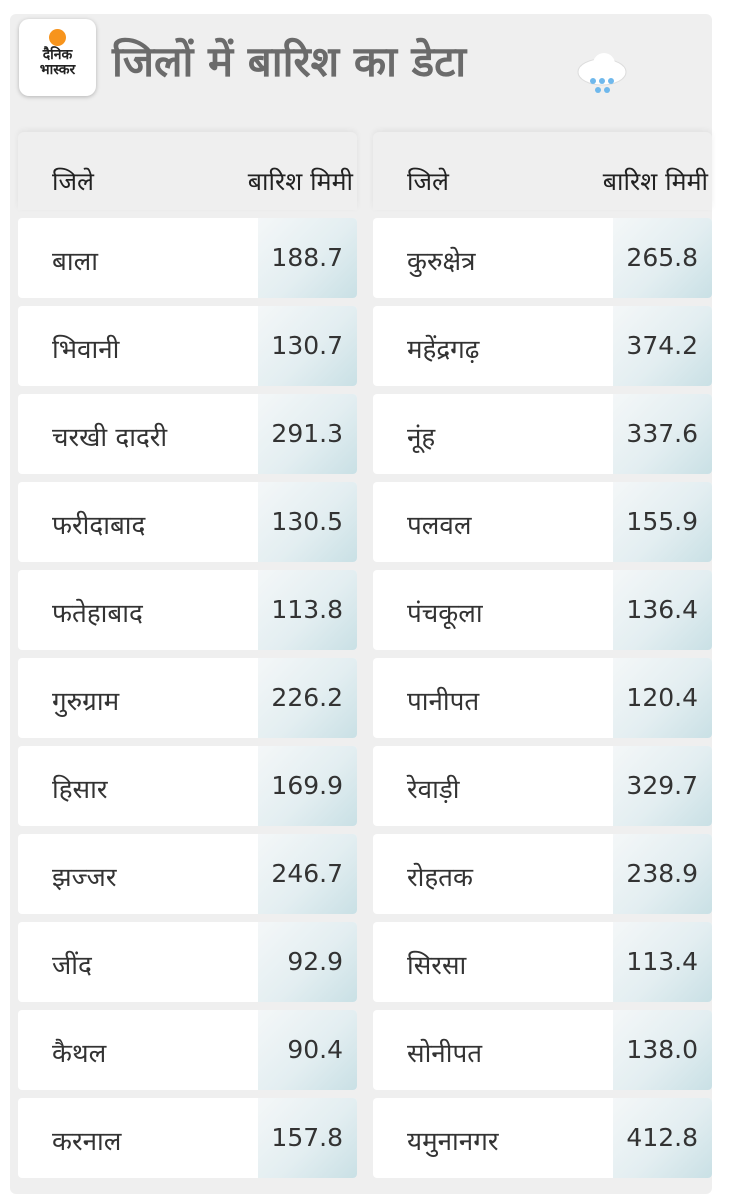 Image resolution: width=730 pixels, height=1202 pixels. I want to click on rainfall-value: 90.4, so click(315, 1049).